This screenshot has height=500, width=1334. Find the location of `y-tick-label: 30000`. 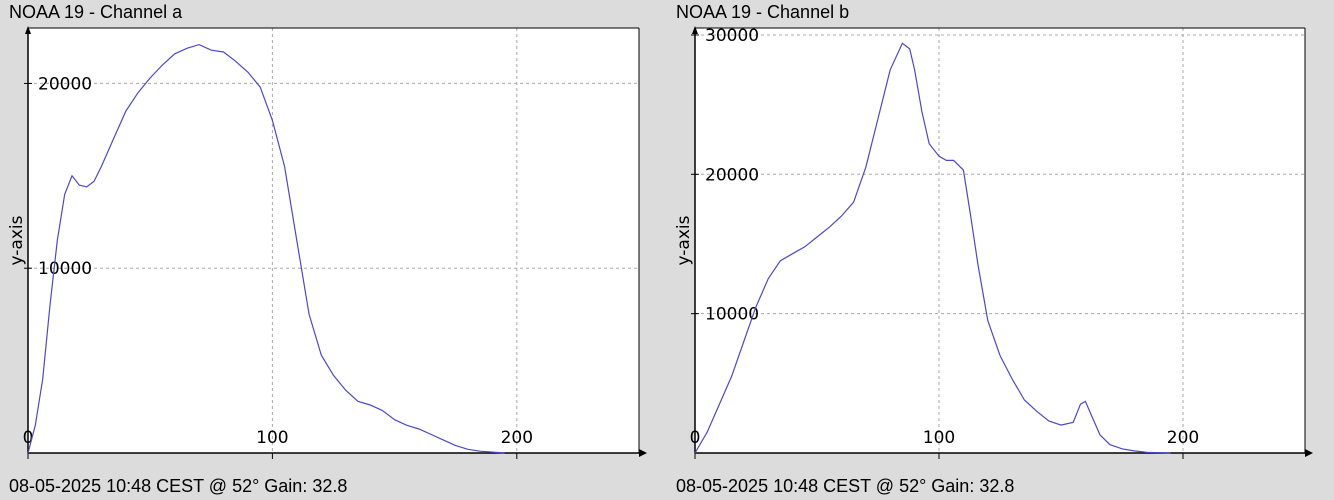

y-tick-label: 30000 is located at coordinates (732, 36).